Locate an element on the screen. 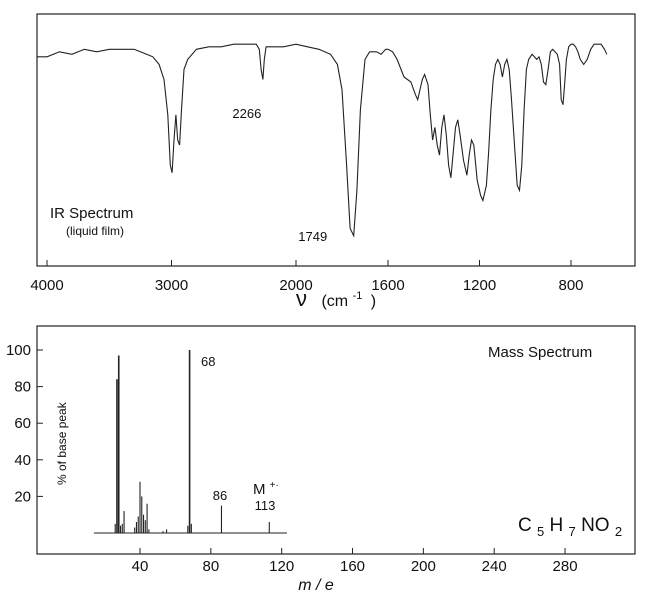 Image resolution: width=657 pixels, height=604 pixels. ms-y-tick-label: 60 is located at coordinates (22, 423).